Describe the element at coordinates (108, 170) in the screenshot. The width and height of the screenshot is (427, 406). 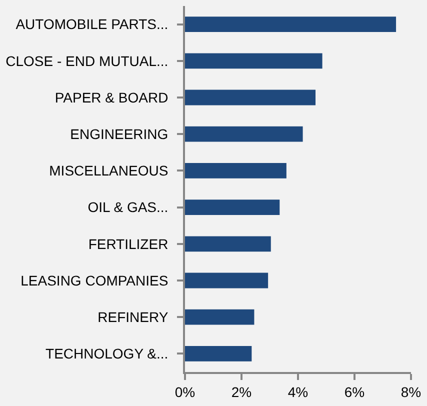
I see `y-tick-label: MISCELLANEOUS` at that location.